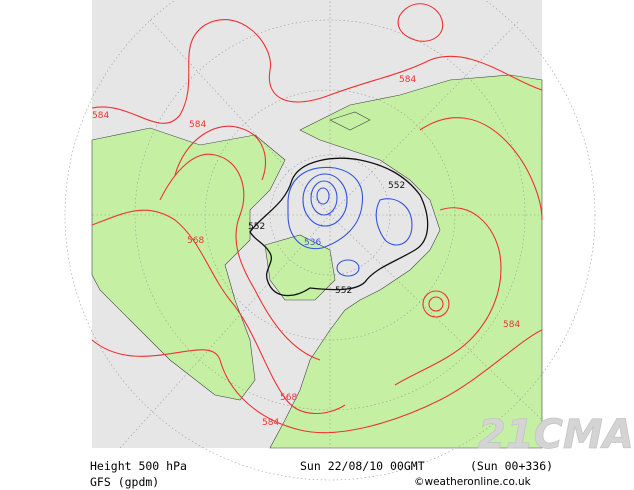  Describe the element at coordinates (195, 241) in the screenshot. I see `label-568-west: 568` at that location.